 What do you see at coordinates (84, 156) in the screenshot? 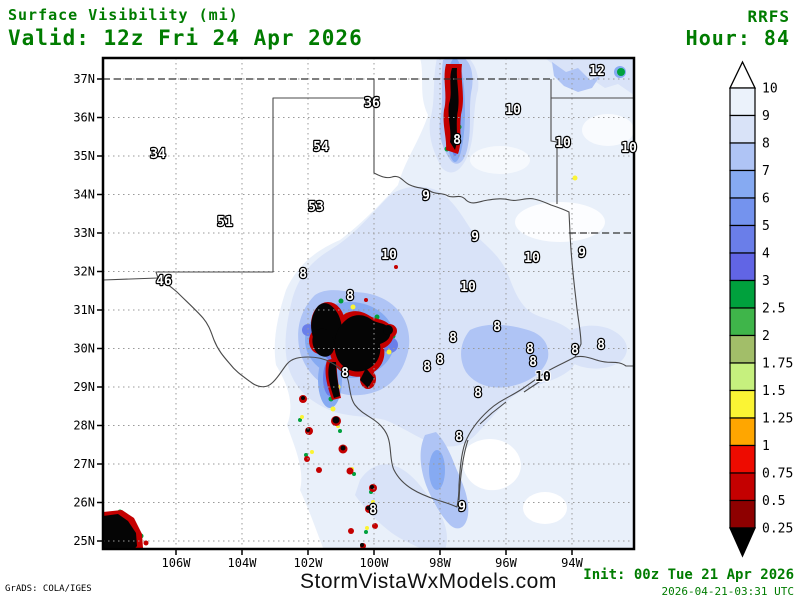
I see `lat-label: 35N` at bounding box center [84, 156].